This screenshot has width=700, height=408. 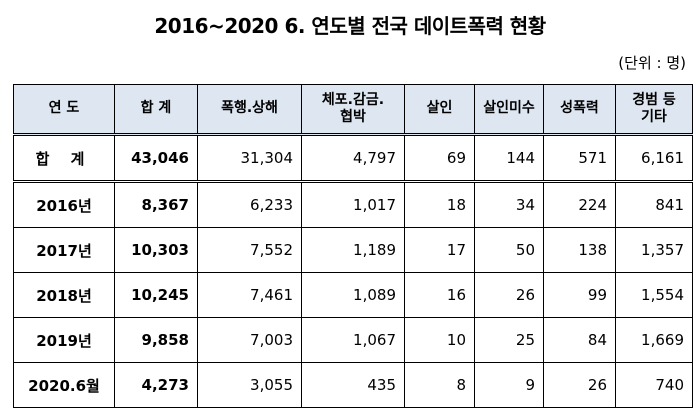 I want to click on row-label: 2018년, so click(x=64, y=295).